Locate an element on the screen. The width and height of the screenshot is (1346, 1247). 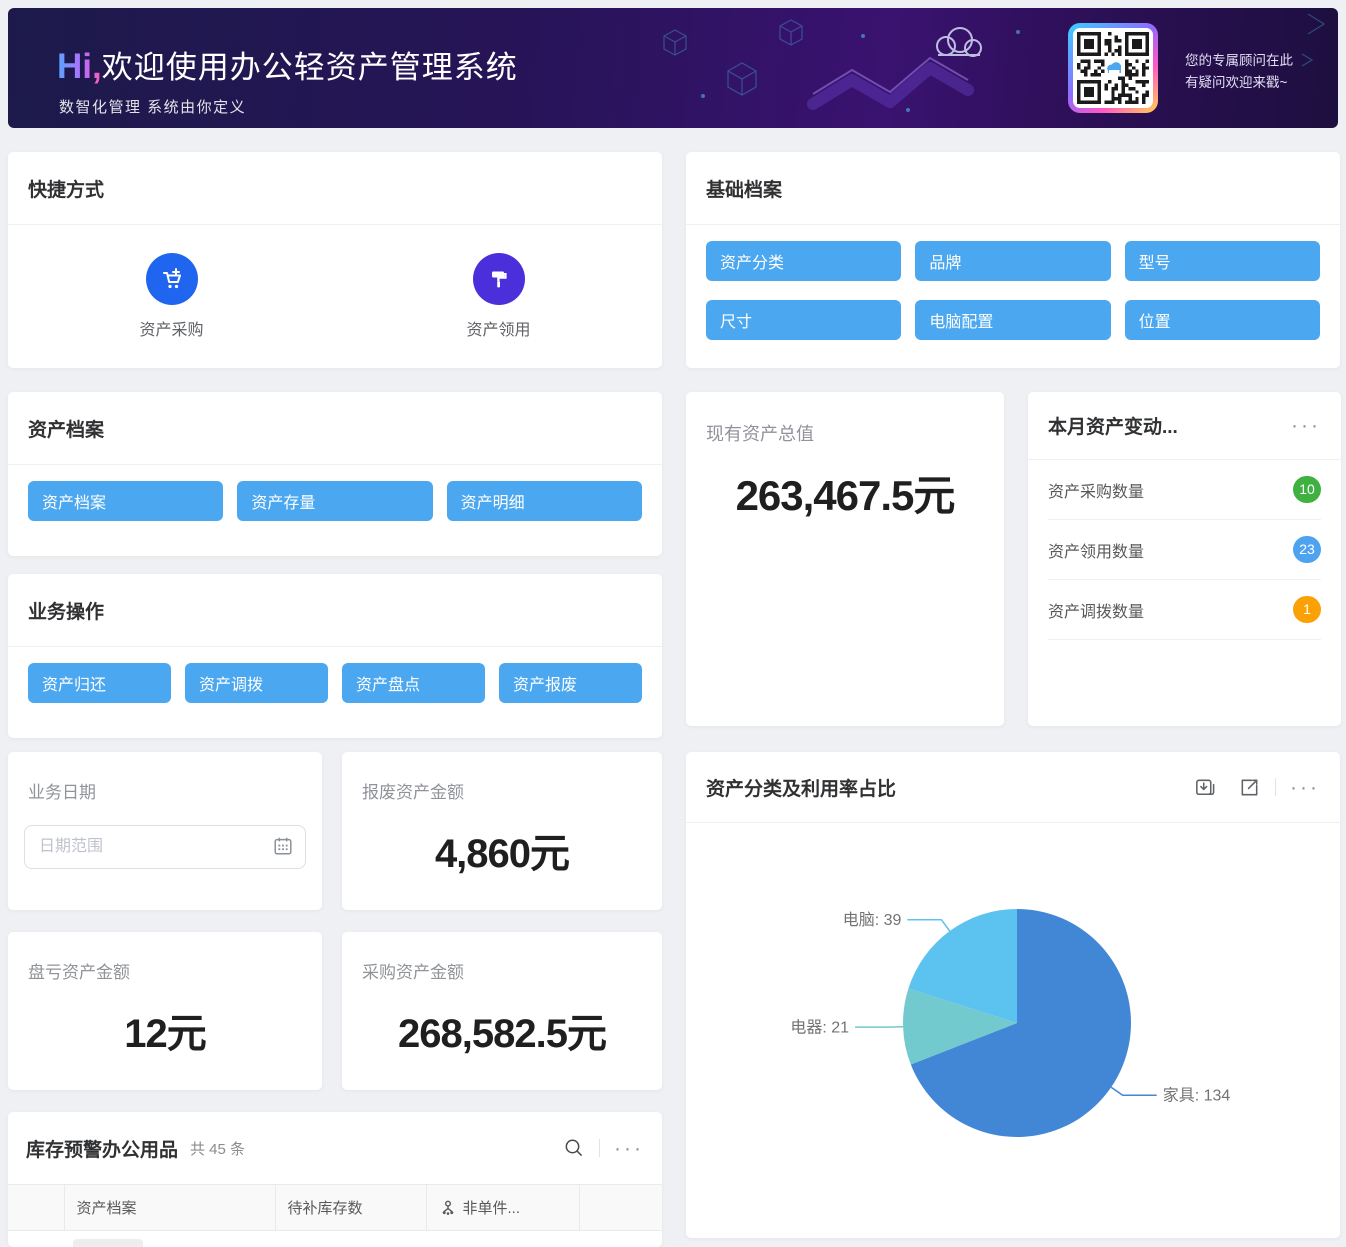
basic-archives-card: 基础档案 资产分类 品牌 型号 尺寸 电脑配置 位置 is located at coordinates (1013, 260).